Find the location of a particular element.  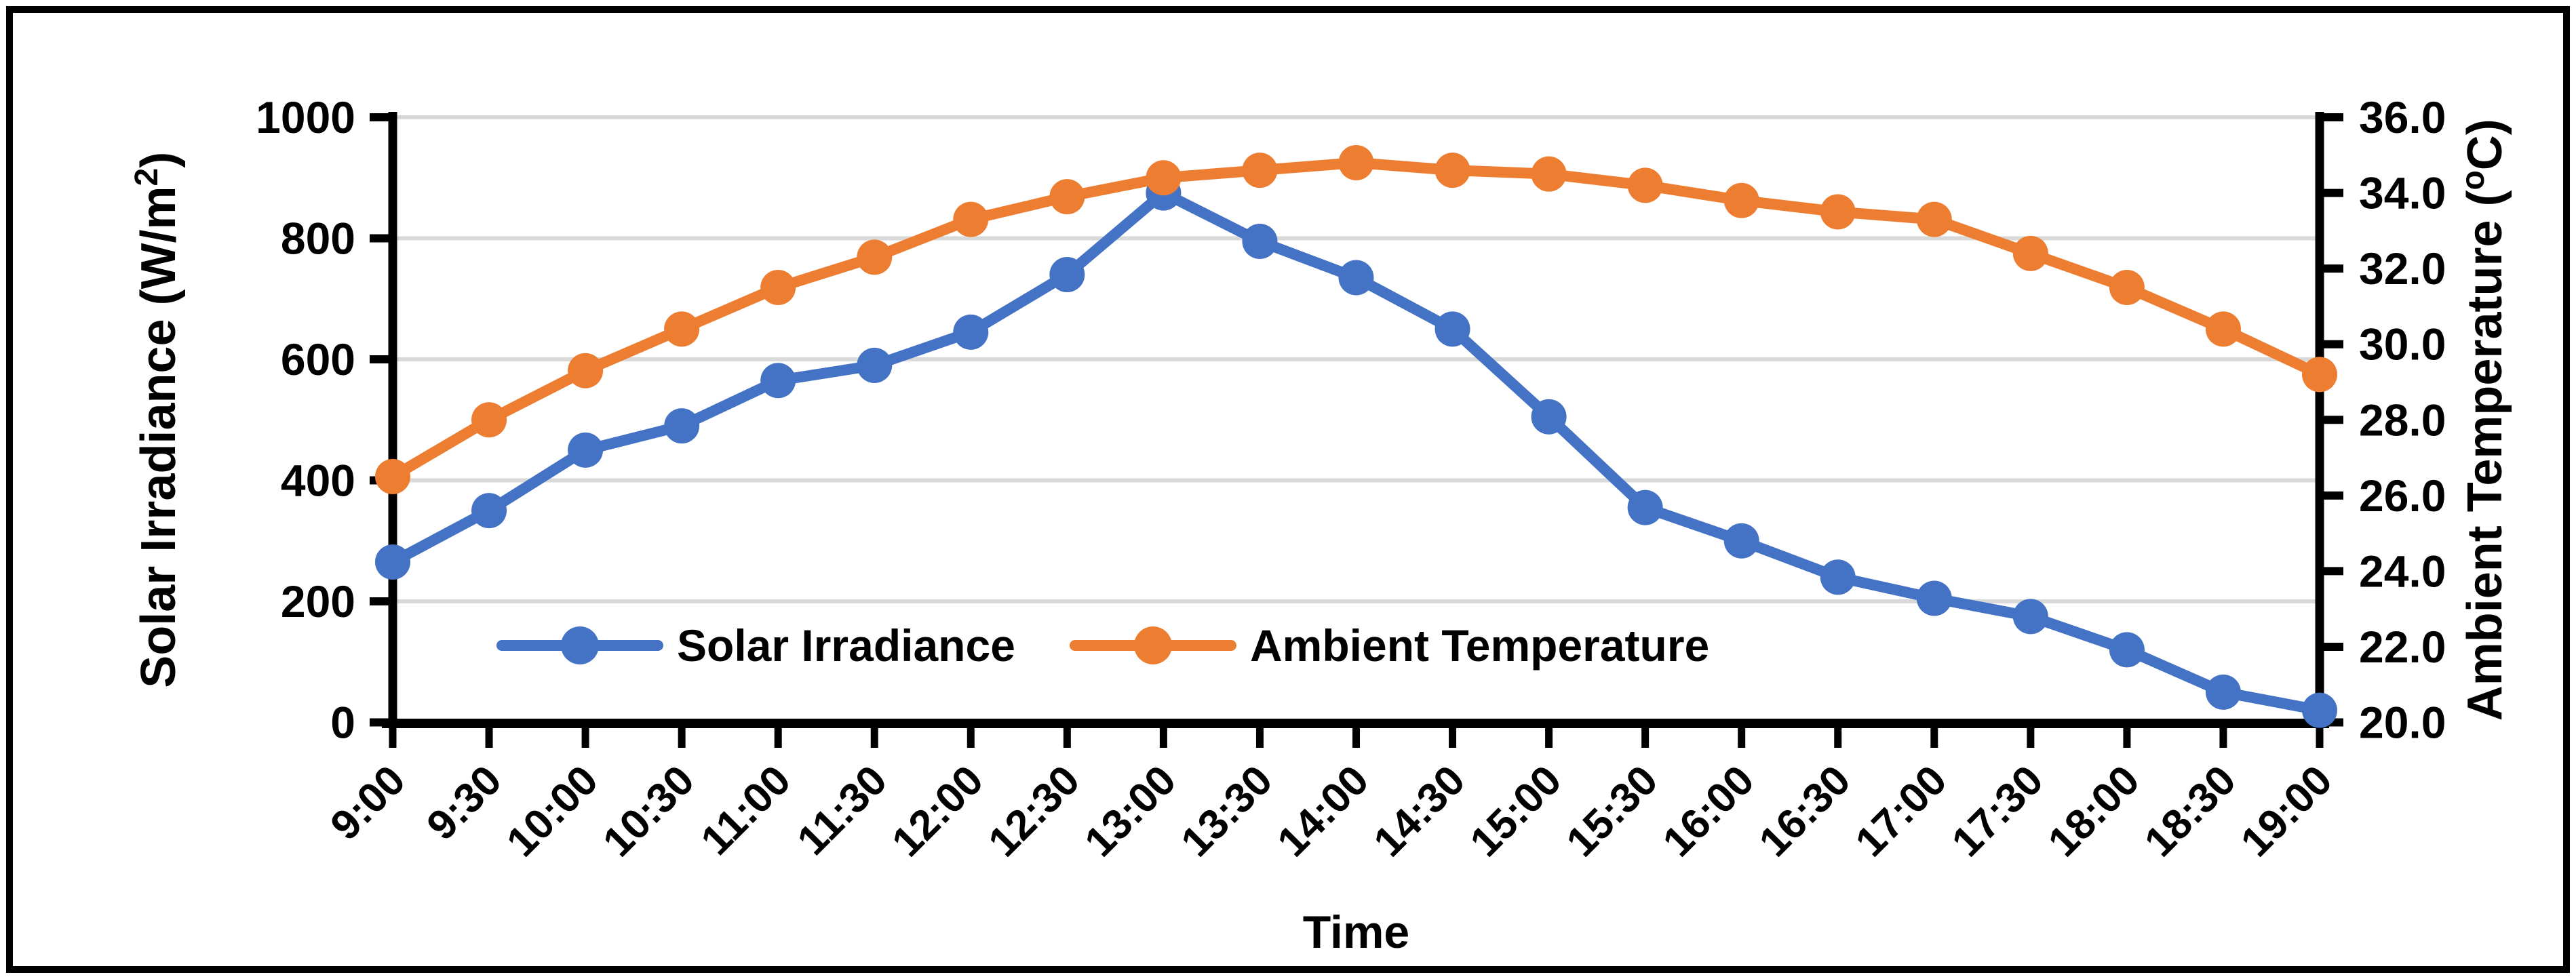

left-axis-tick-label: 0 is located at coordinates (342, 723).